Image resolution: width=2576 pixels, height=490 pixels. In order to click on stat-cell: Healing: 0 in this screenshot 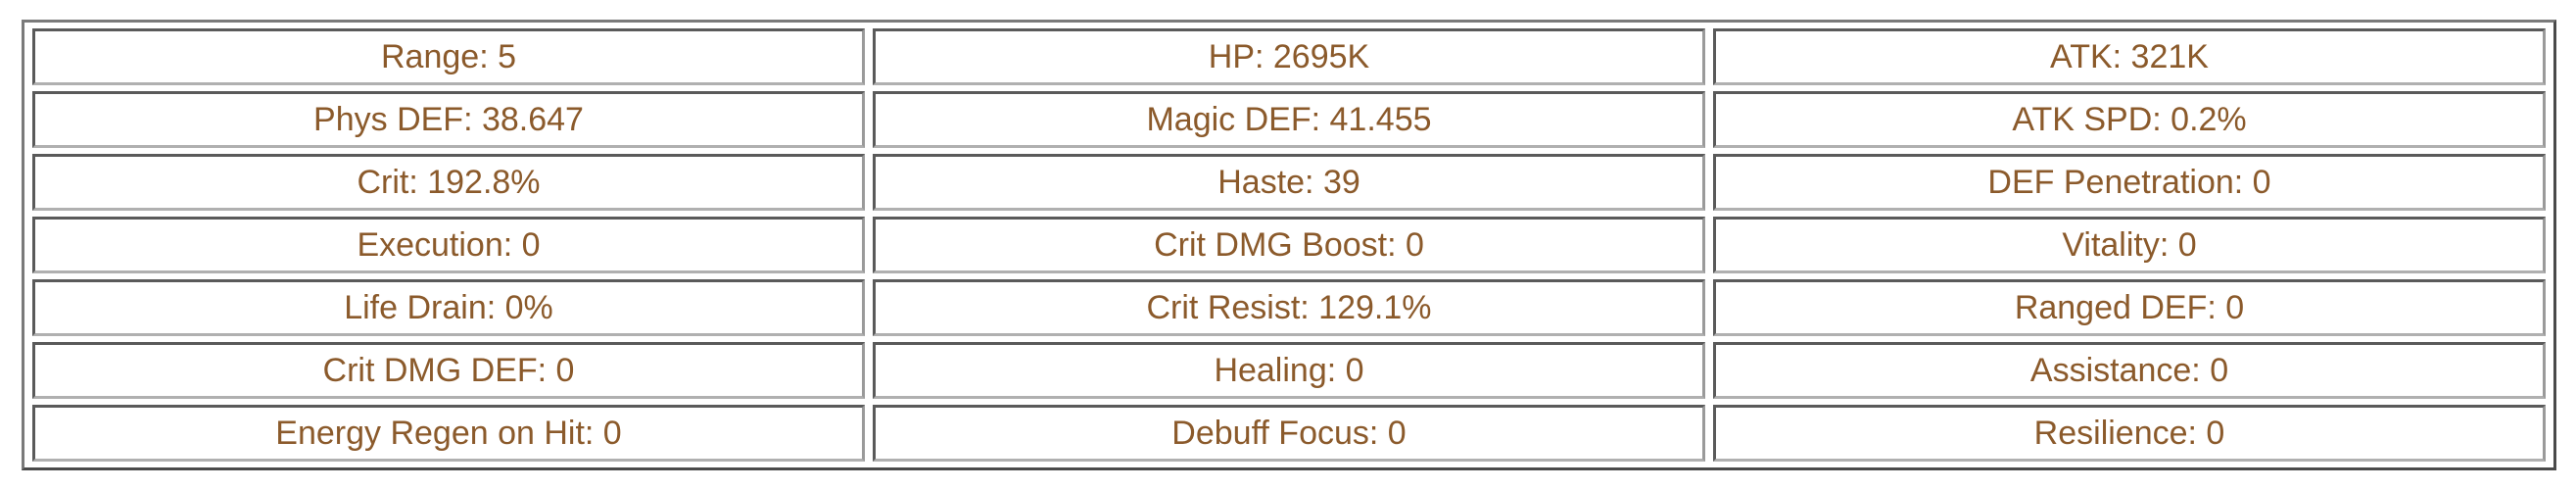, I will do `click(1289, 370)`.